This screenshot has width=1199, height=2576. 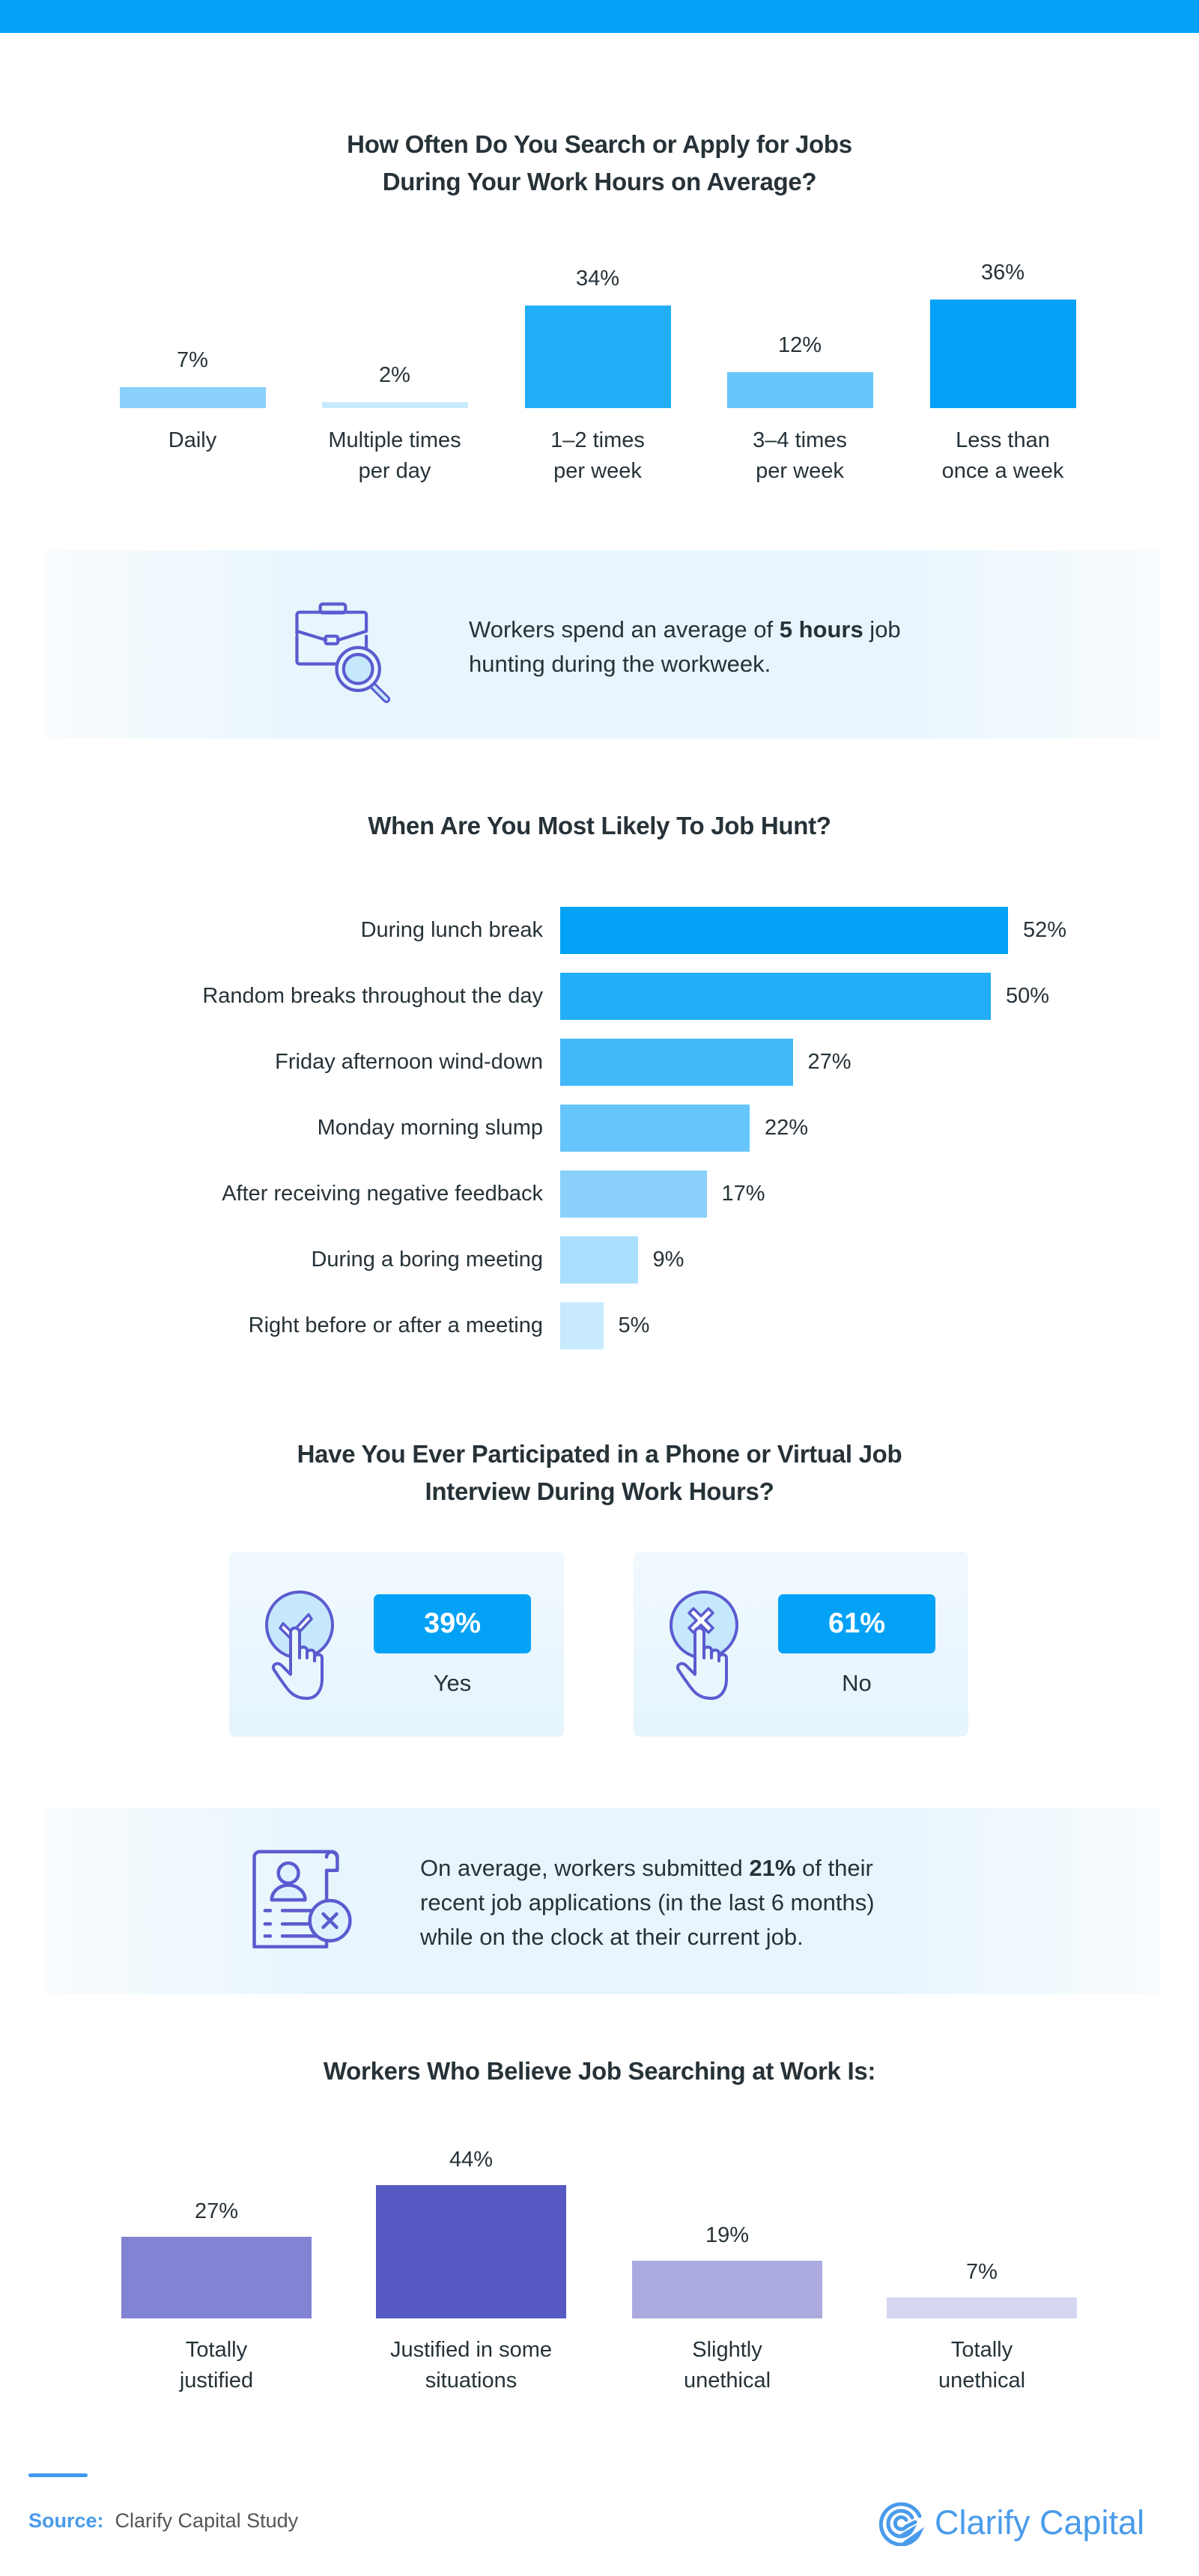 I want to click on bar-value-label: 2%, so click(x=394, y=374).